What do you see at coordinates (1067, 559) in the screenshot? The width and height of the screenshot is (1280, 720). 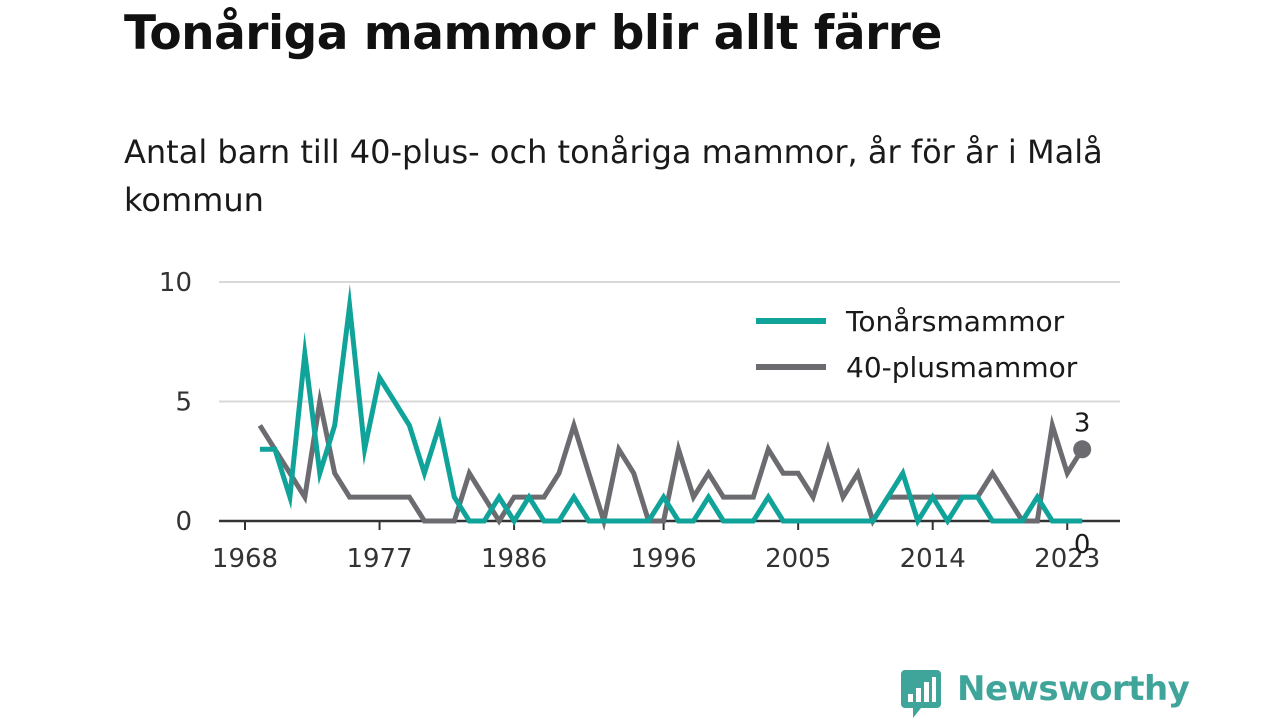 I see `x-tick-label: 2023` at bounding box center [1067, 559].